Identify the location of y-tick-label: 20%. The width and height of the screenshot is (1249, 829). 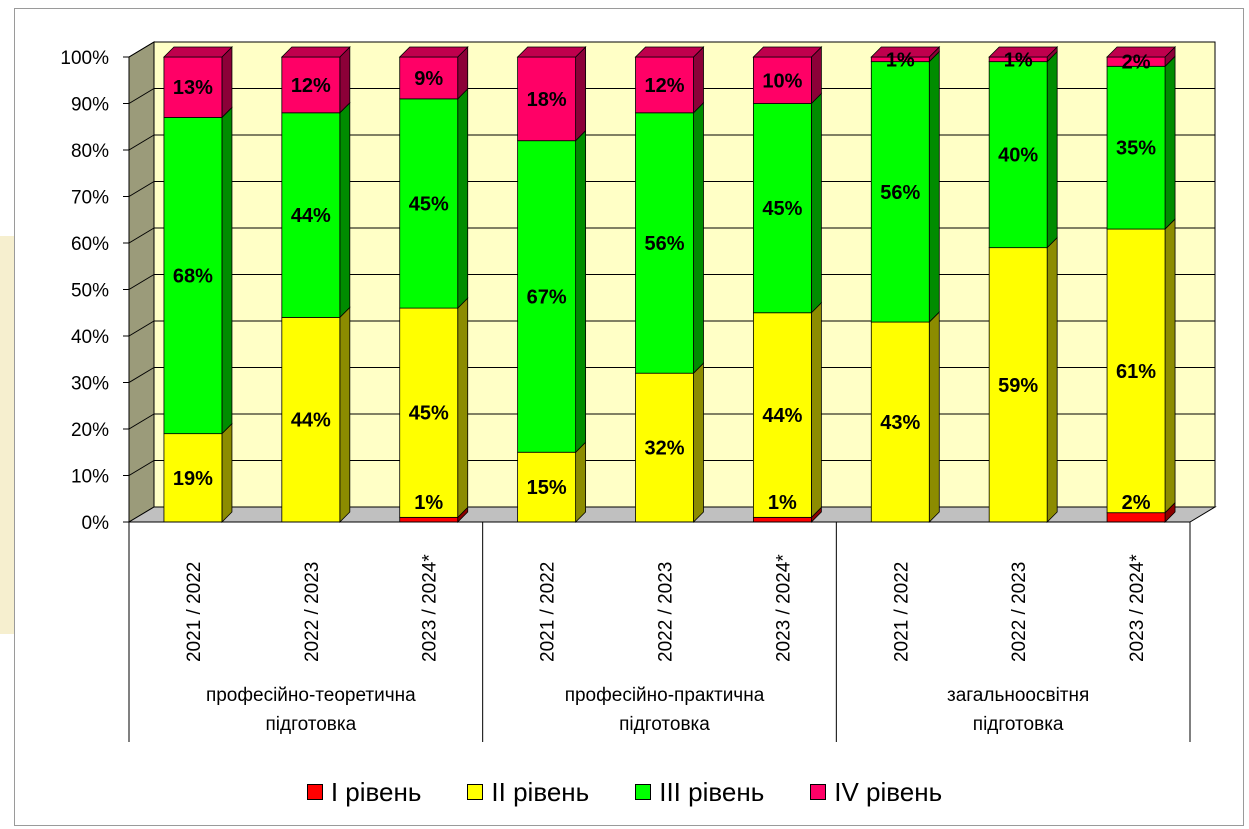
(90, 430).